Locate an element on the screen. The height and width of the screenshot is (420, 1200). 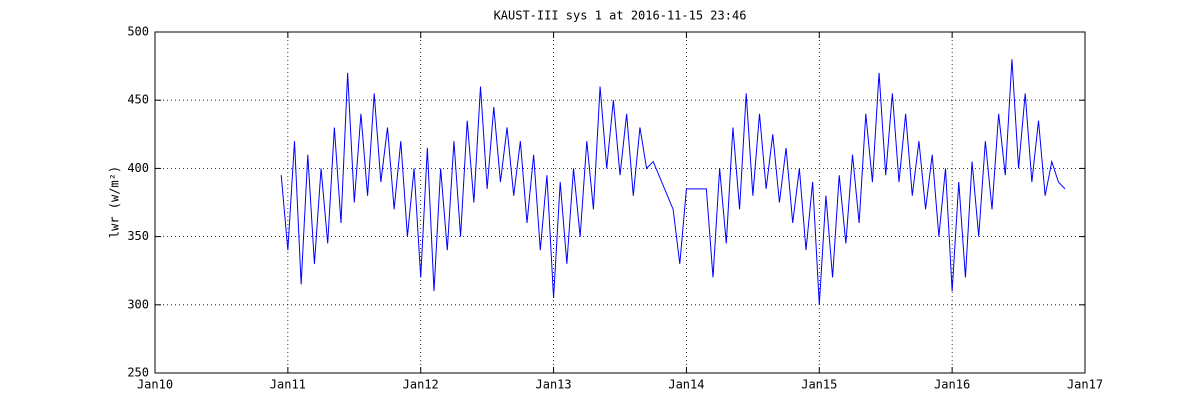
x-tick-label: Jan12 is located at coordinates (421, 385).